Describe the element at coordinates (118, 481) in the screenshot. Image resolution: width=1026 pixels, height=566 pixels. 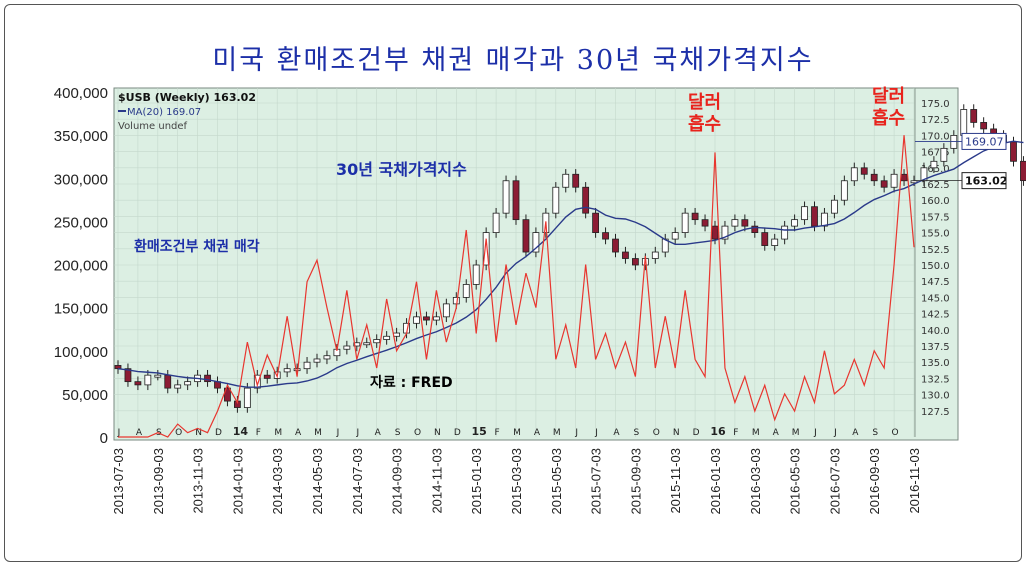
I see `x-axis-date-label: 2013-07-03` at that location.